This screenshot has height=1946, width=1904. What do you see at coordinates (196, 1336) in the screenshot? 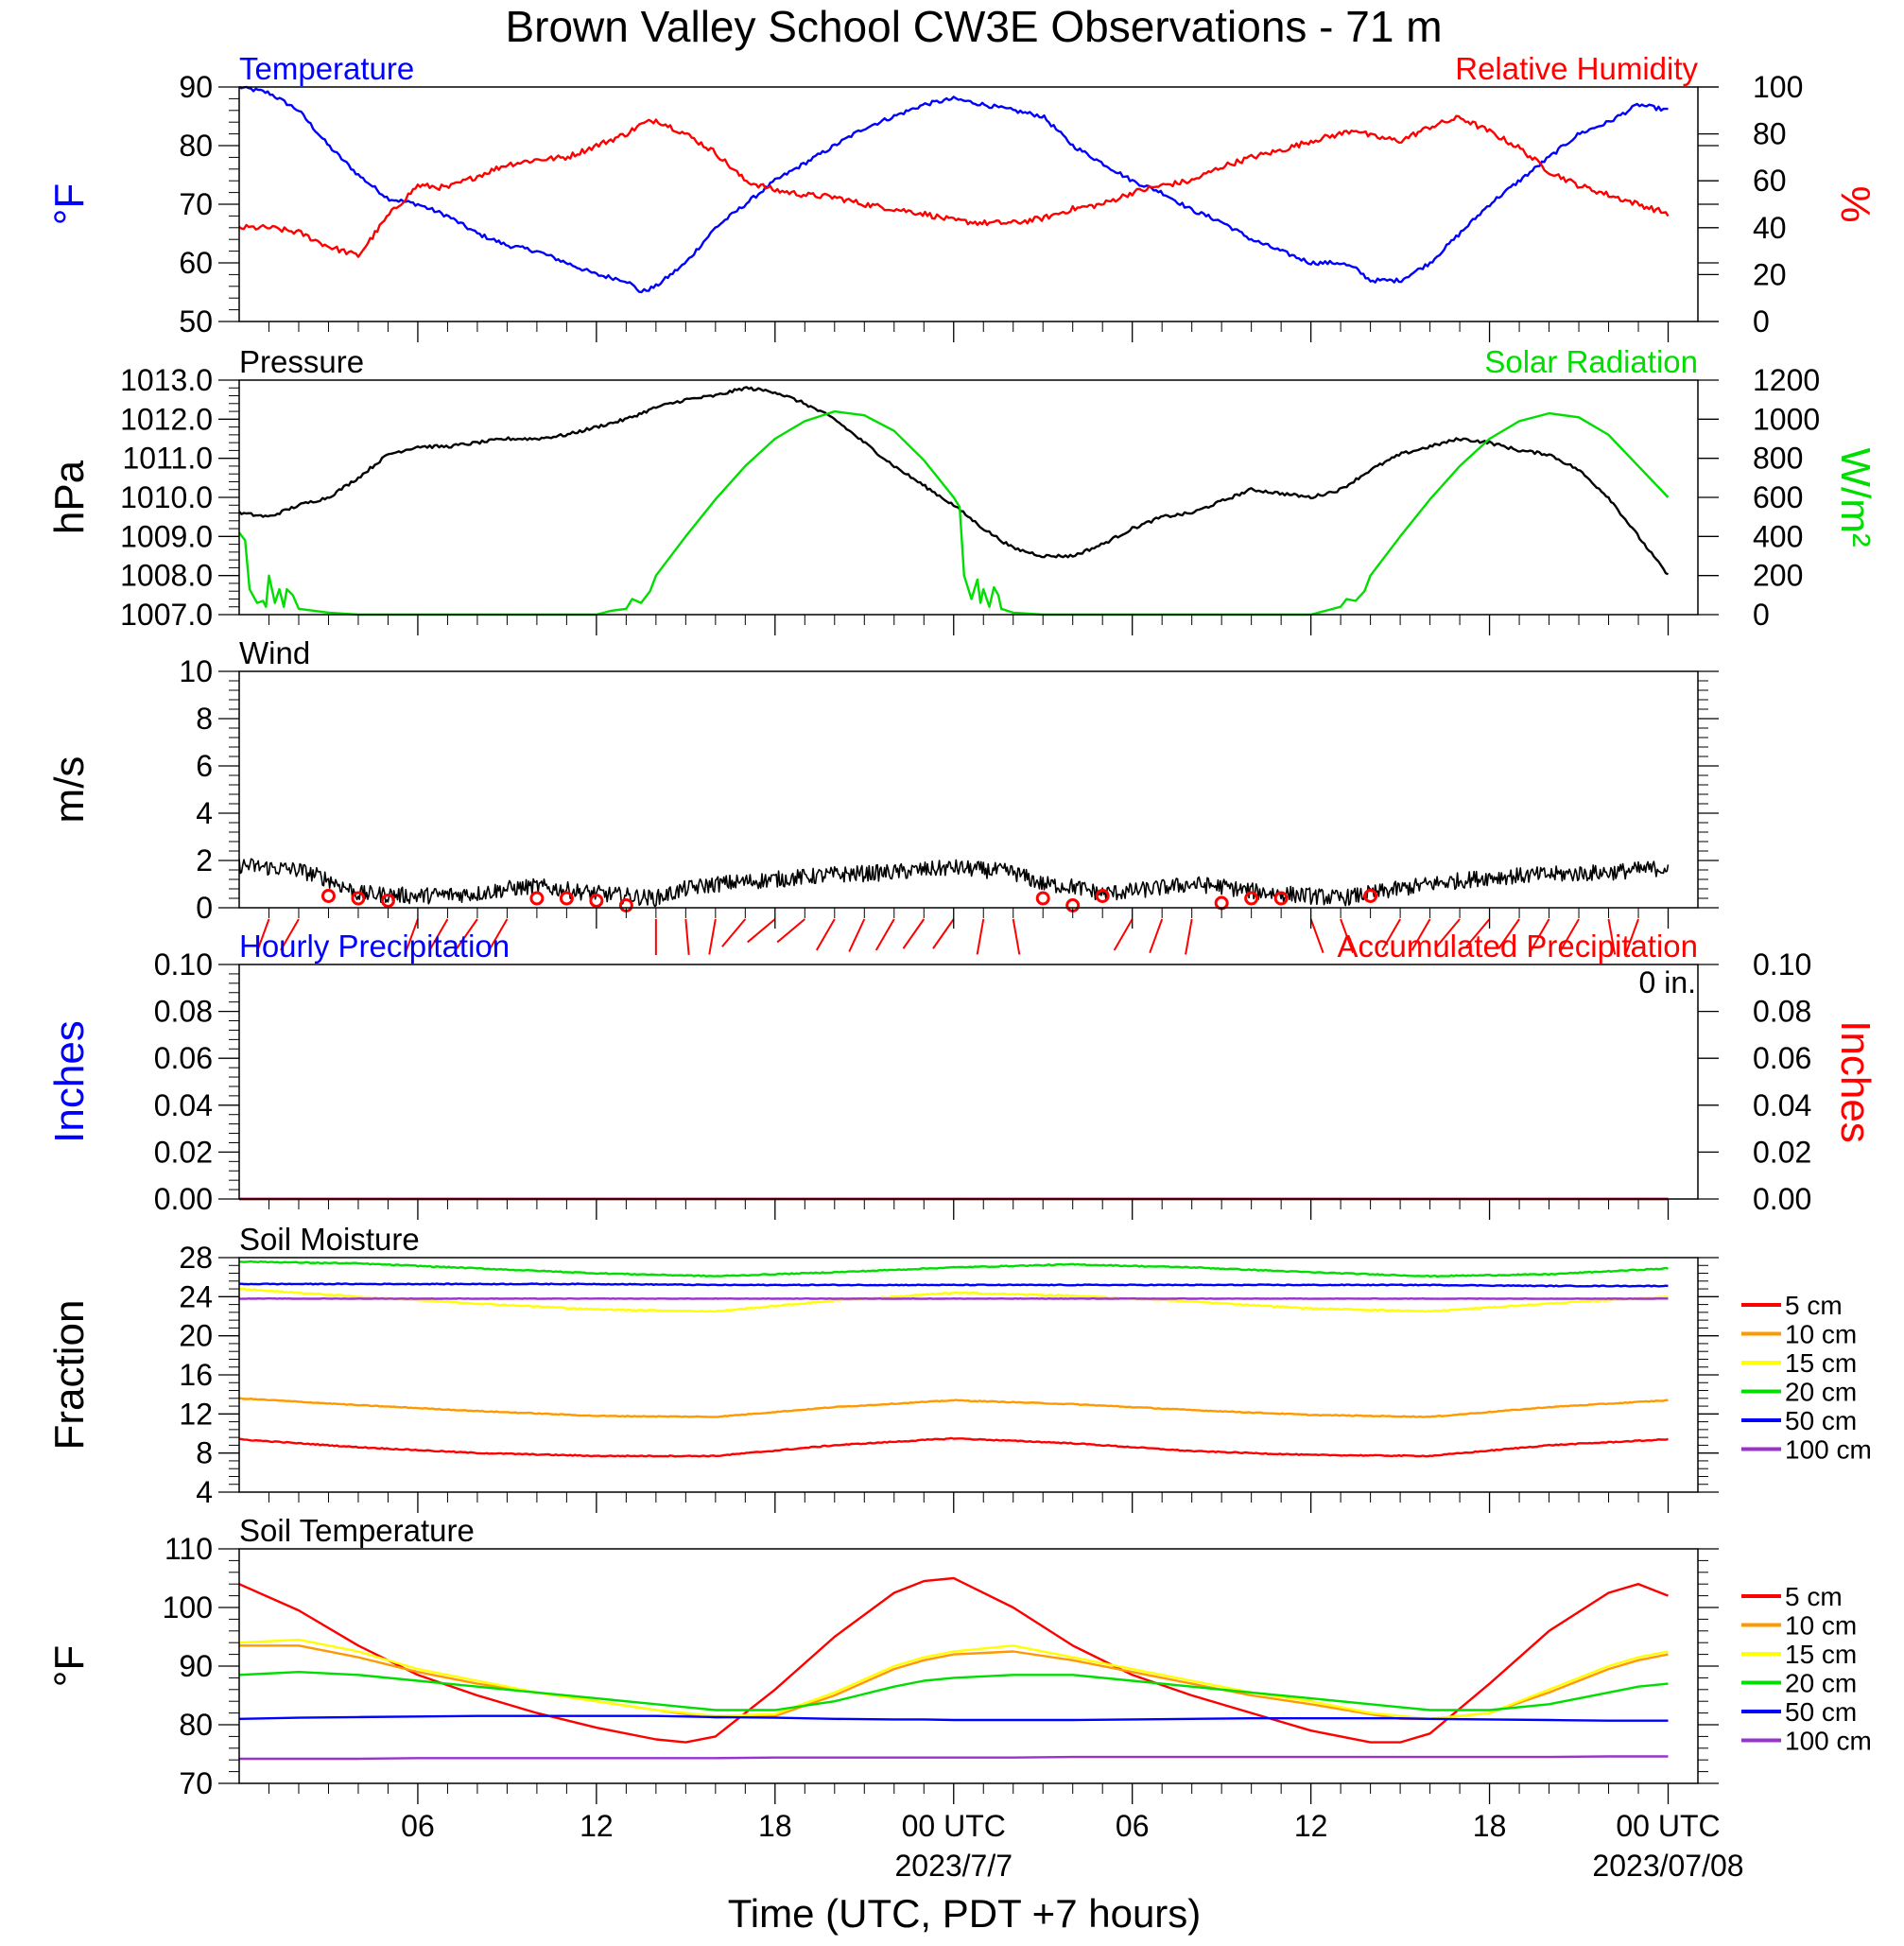
I see `y-tick-label-left: 20` at bounding box center [196, 1336].